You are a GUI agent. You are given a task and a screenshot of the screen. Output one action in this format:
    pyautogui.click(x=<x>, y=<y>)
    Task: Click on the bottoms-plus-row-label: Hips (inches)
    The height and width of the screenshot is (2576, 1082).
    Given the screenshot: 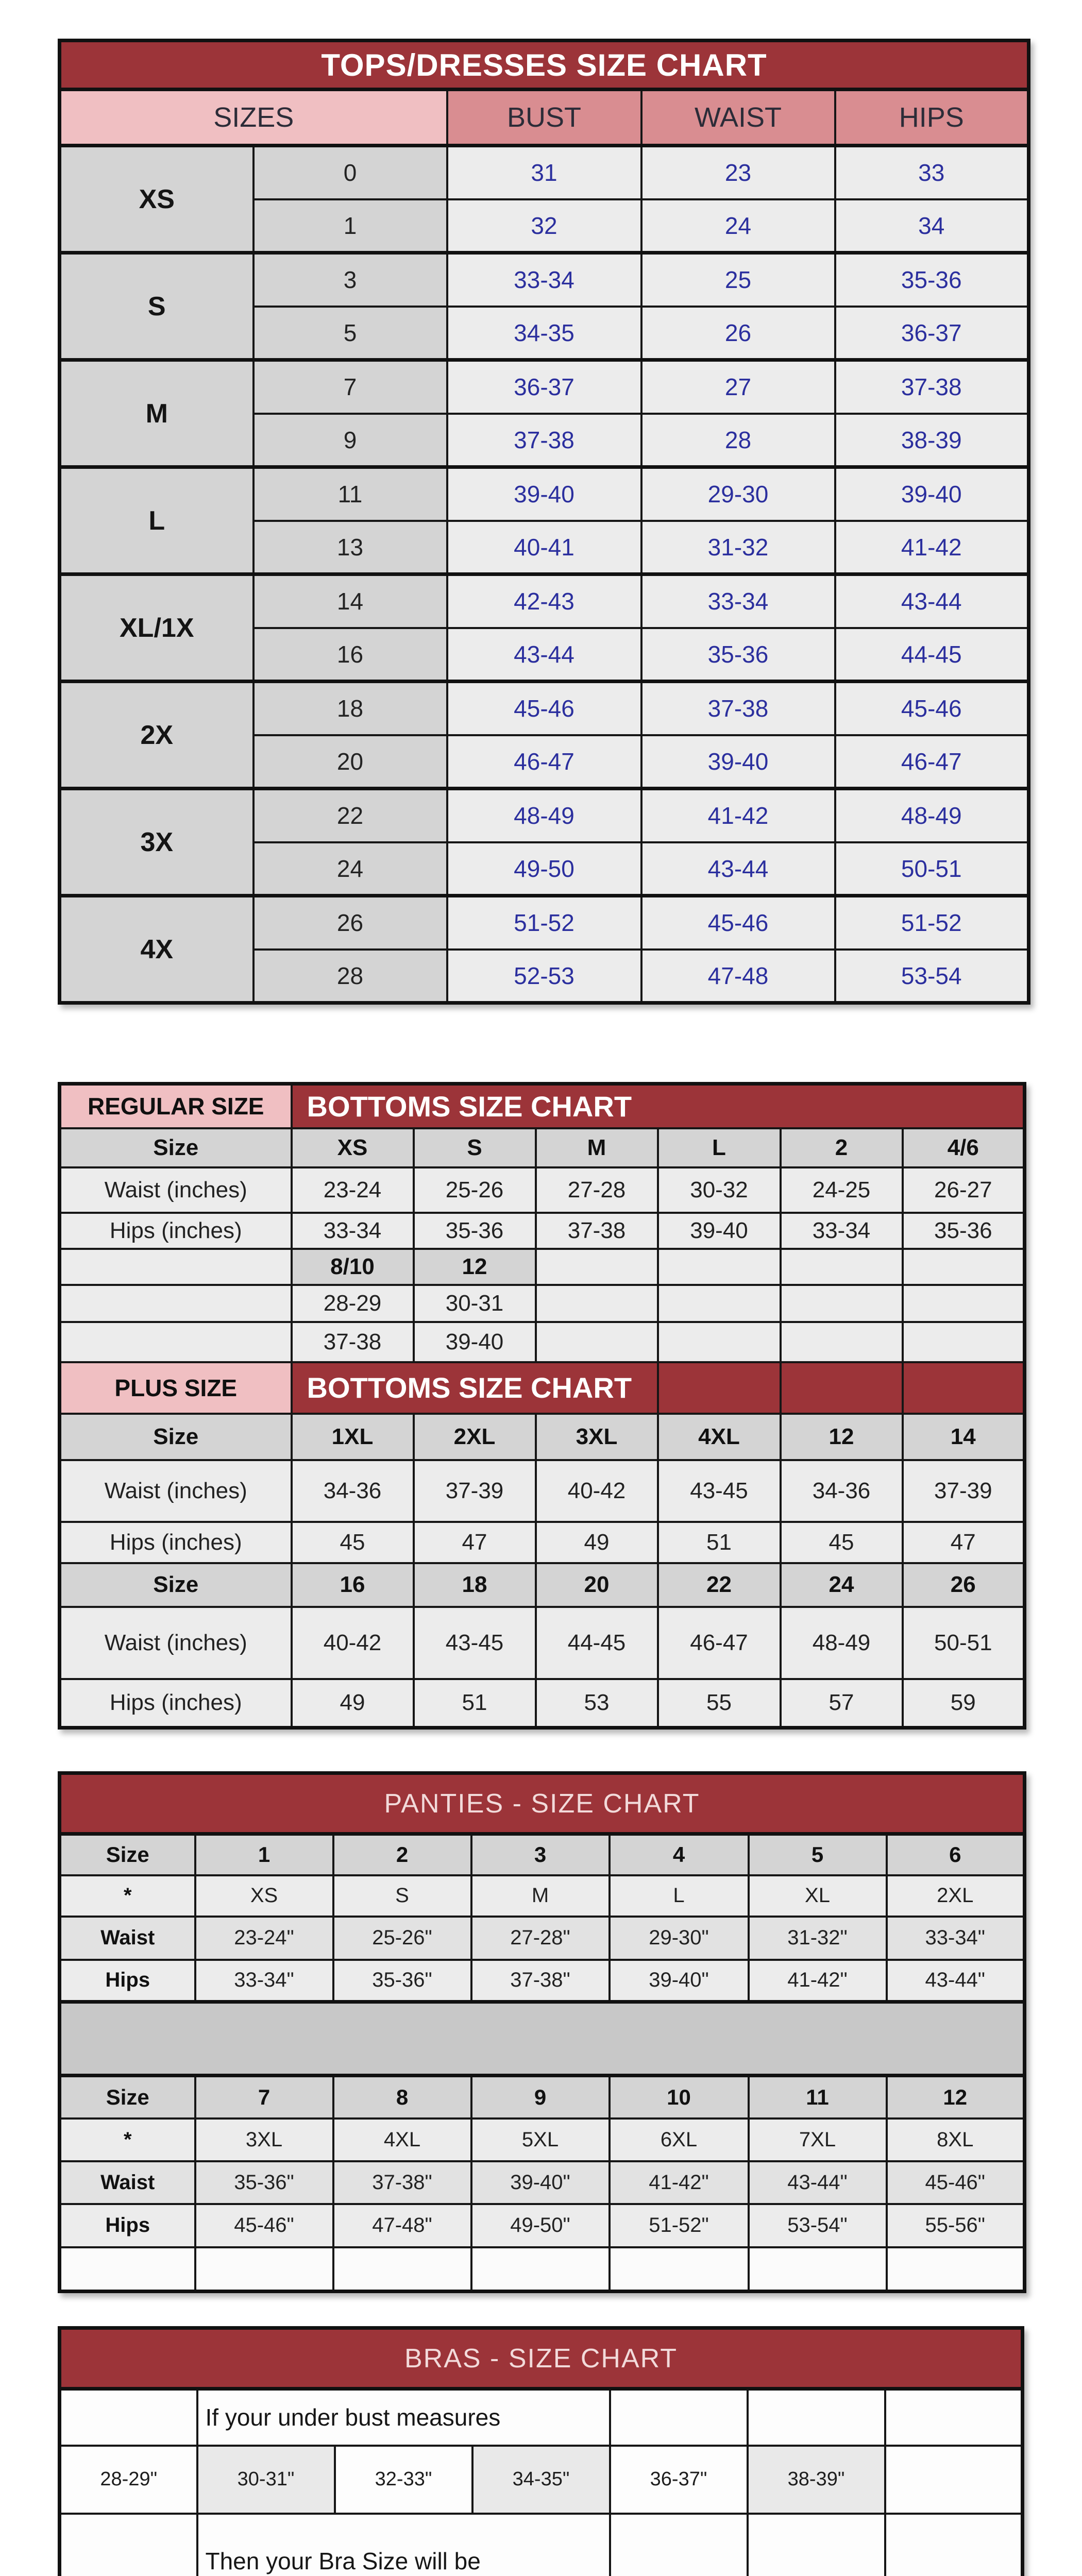 What is the action you would take?
    pyautogui.click(x=175, y=1703)
    